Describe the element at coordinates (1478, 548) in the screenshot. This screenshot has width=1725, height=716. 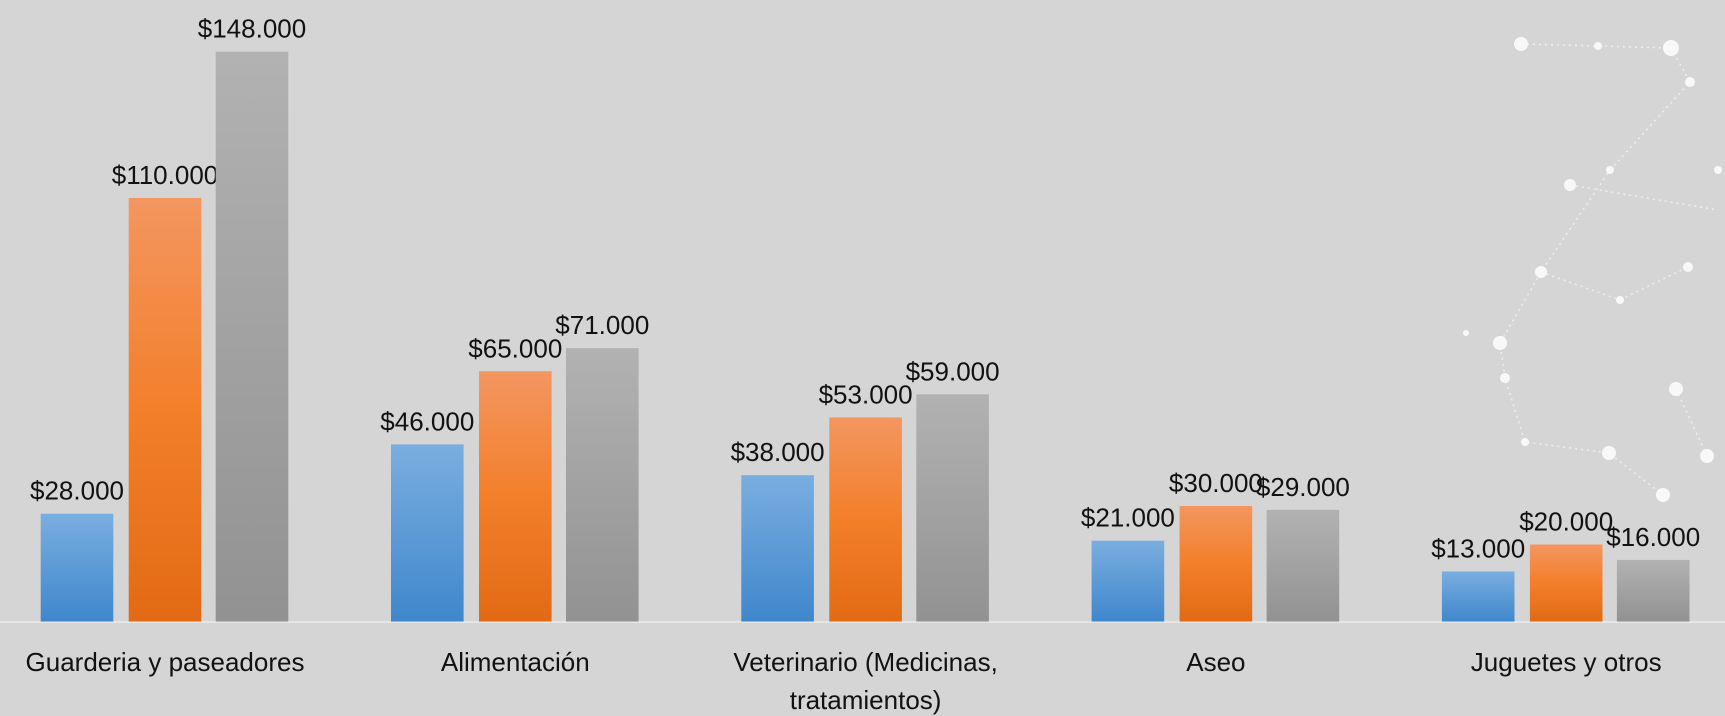
I see `data-label: $13.000` at that location.